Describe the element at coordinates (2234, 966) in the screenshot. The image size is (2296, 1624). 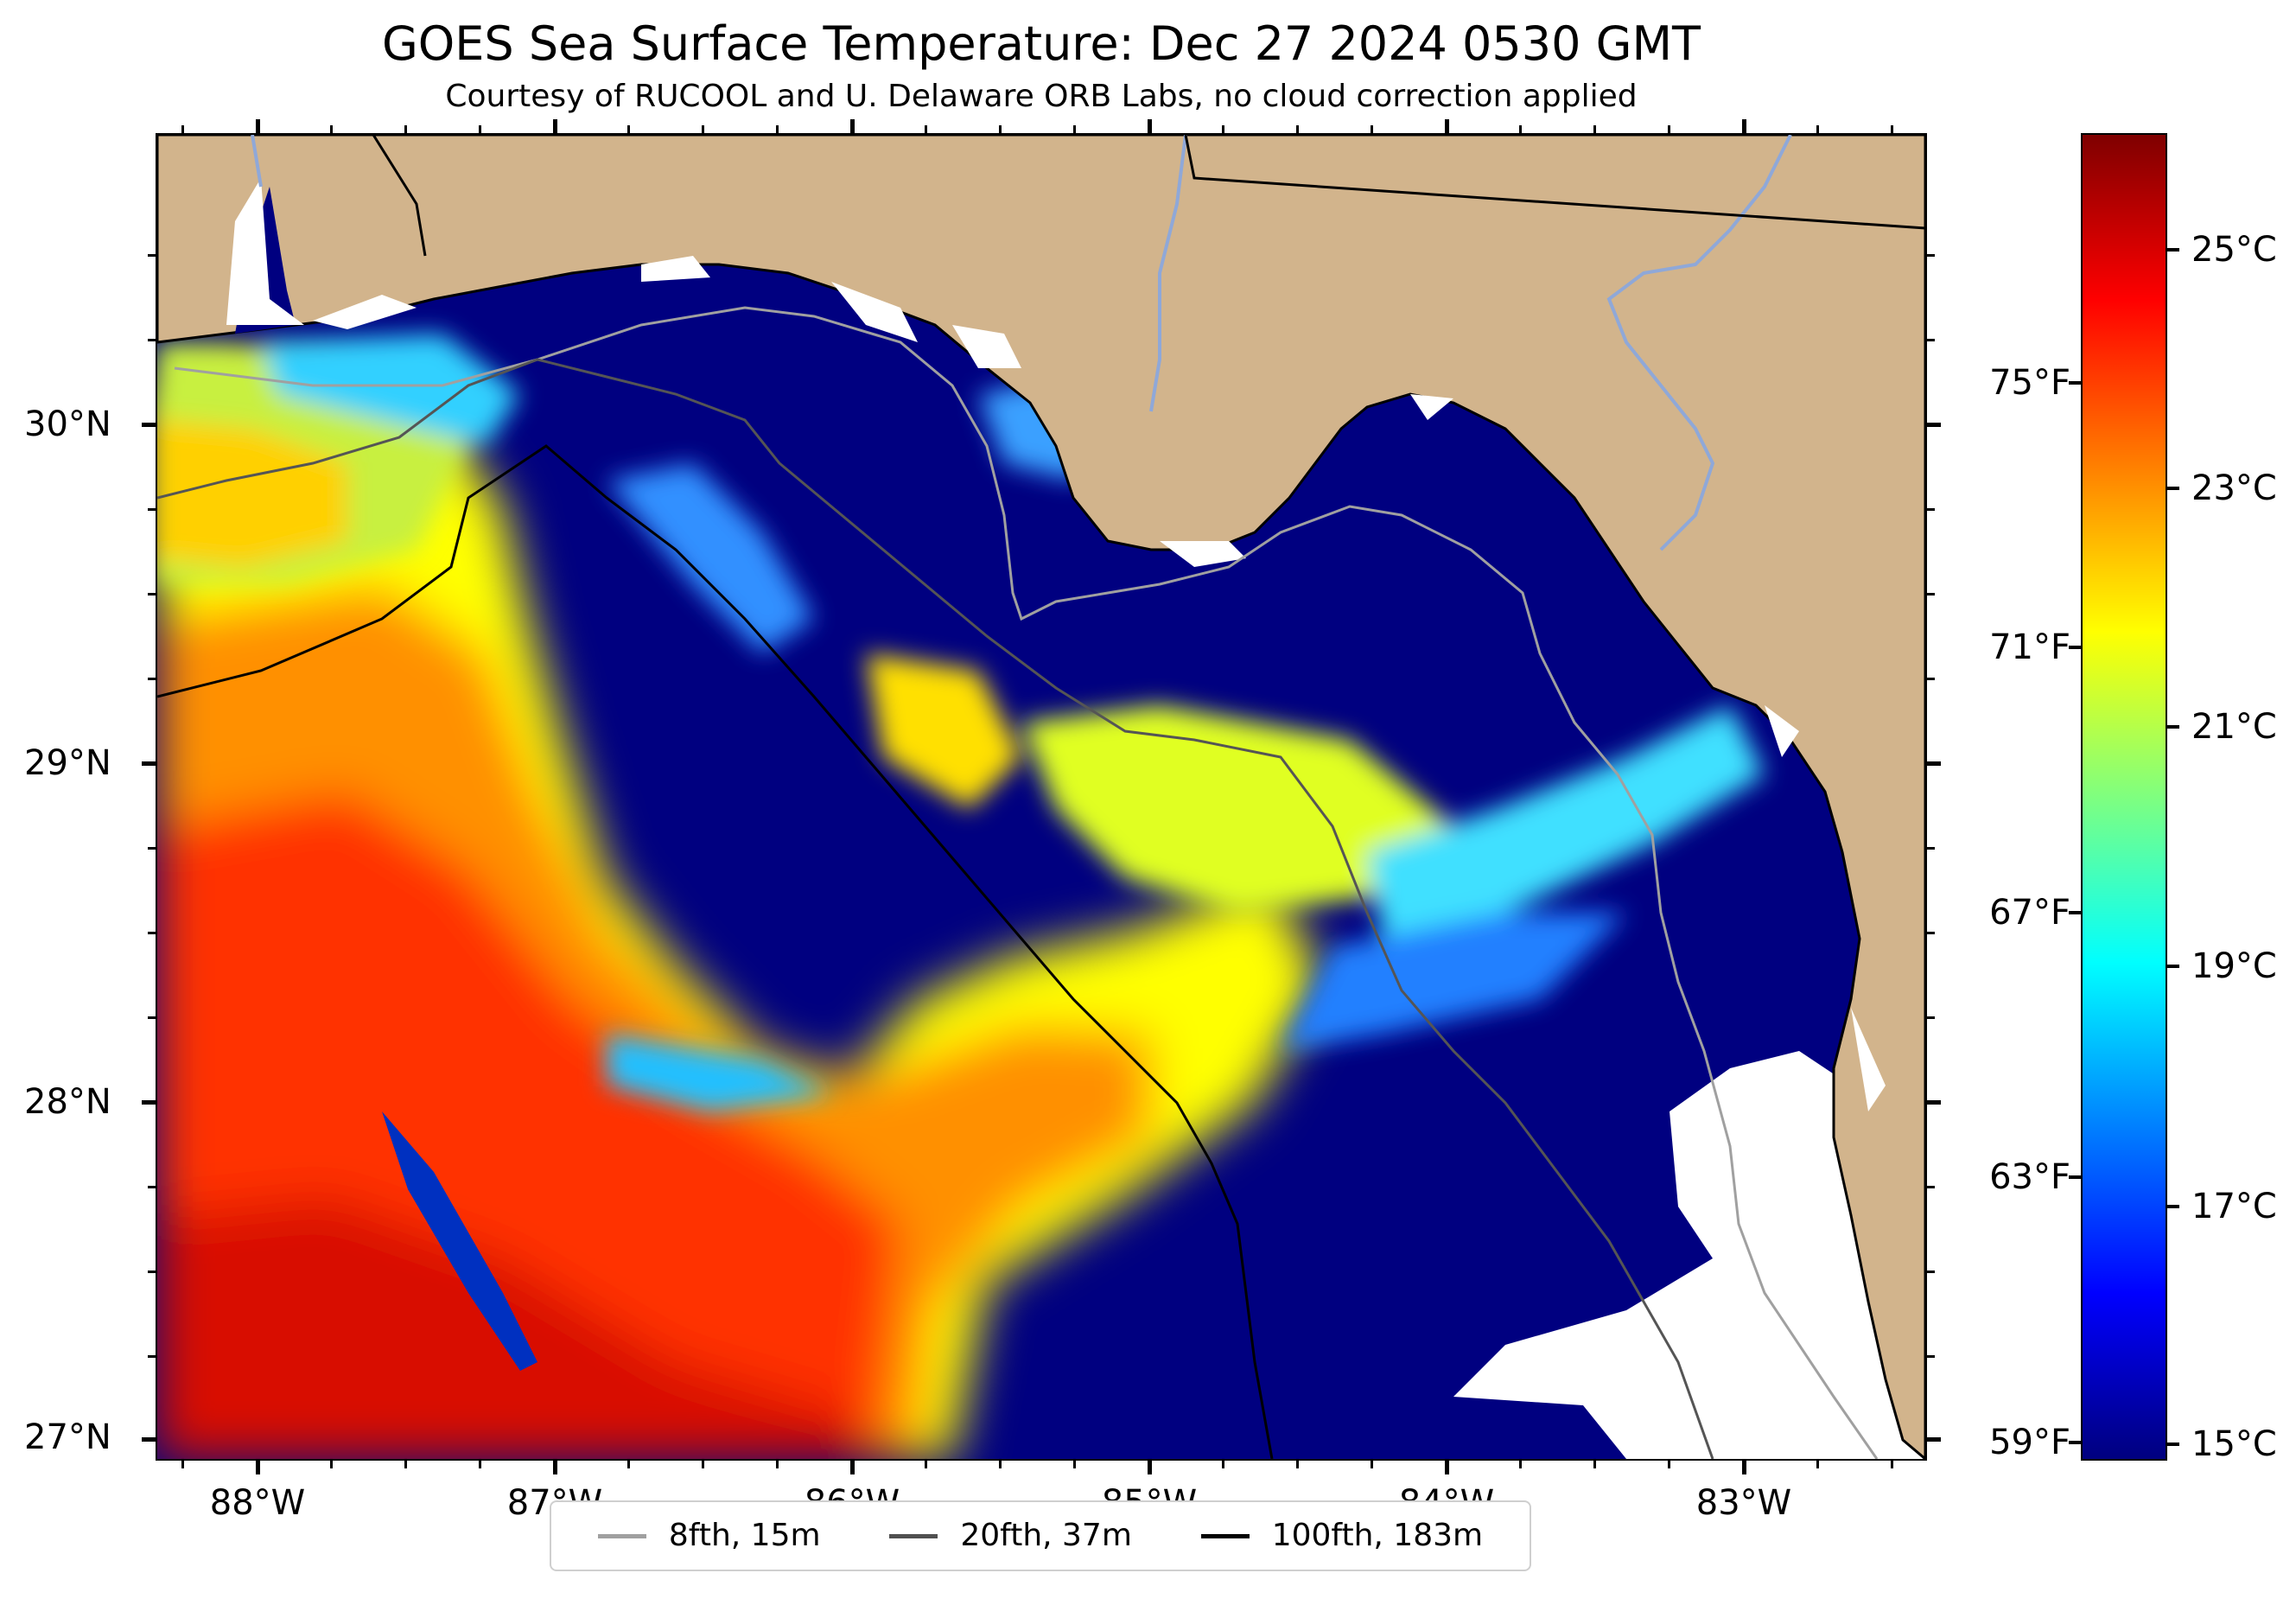
I see `colorbar-label-19c: 19°C` at that location.